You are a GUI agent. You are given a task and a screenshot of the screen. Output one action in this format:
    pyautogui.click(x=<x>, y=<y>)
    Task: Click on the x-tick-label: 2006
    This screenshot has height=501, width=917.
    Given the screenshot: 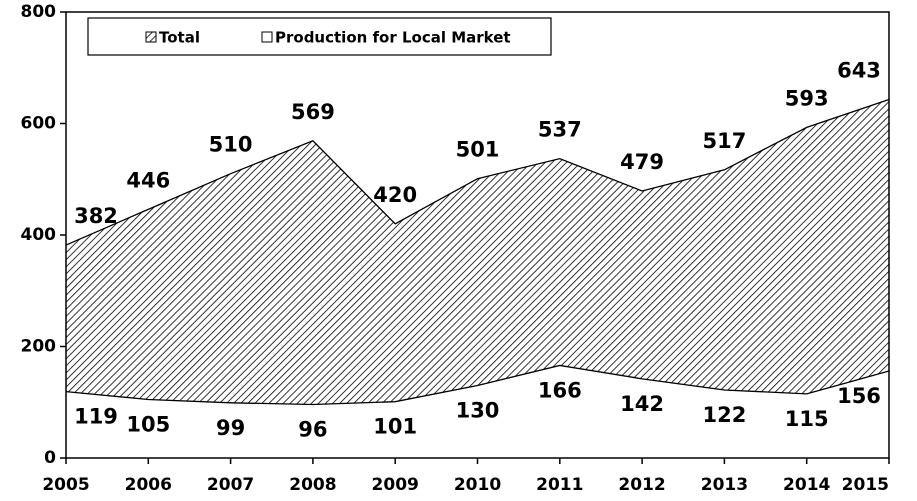 What is the action you would take?
    pyautogui.click(x=148, y=485)
    